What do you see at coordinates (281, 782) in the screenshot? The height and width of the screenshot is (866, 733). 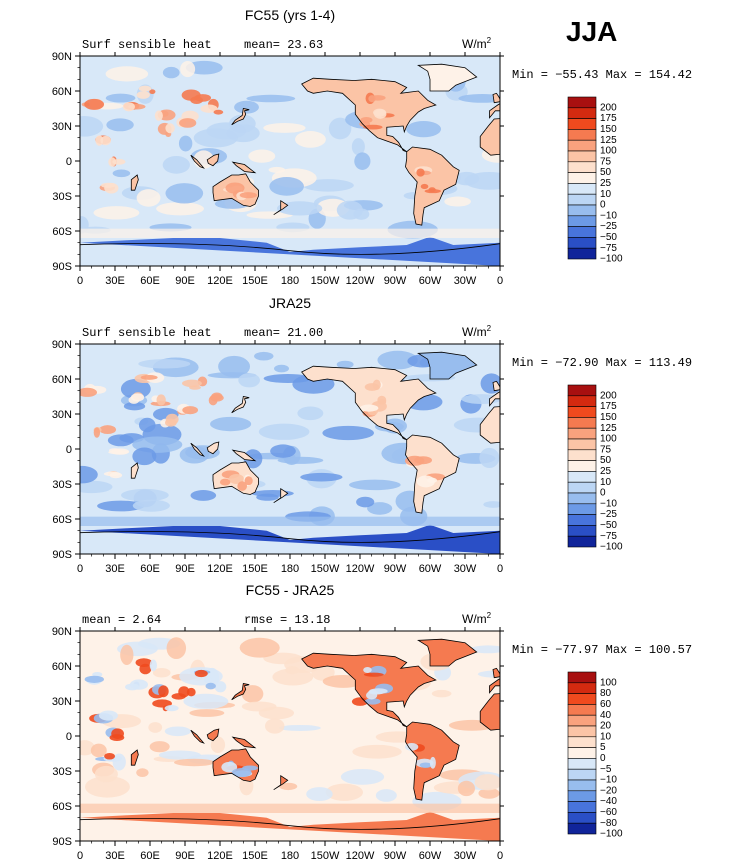 I see `coastline-nz` at bounding box center [281, 782].